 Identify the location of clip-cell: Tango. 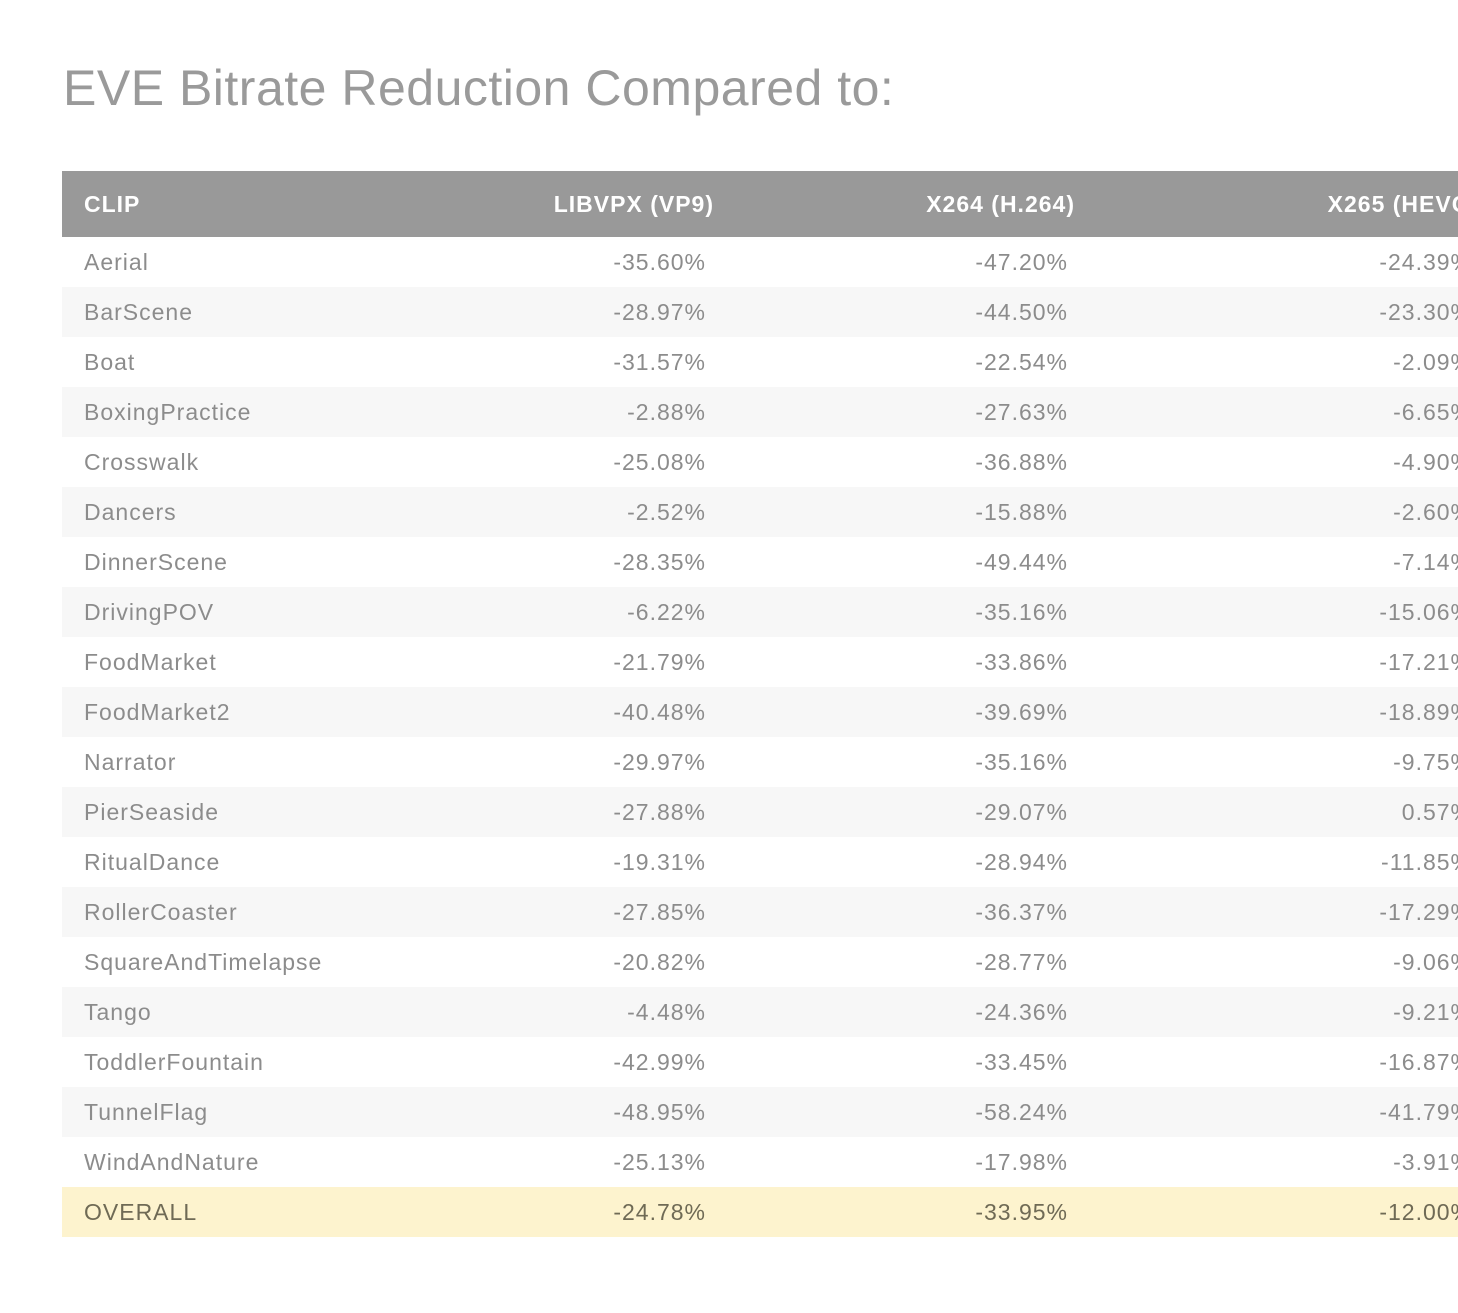
(118, 1011).